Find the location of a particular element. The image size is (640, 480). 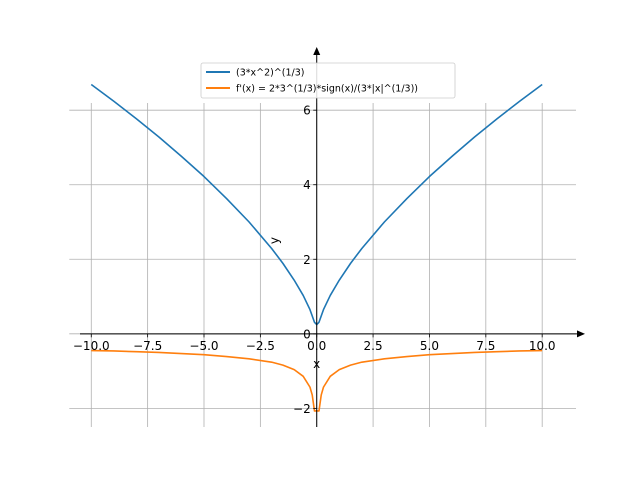

x-tick-label: 5.0 is located at coordinates (429, 346).